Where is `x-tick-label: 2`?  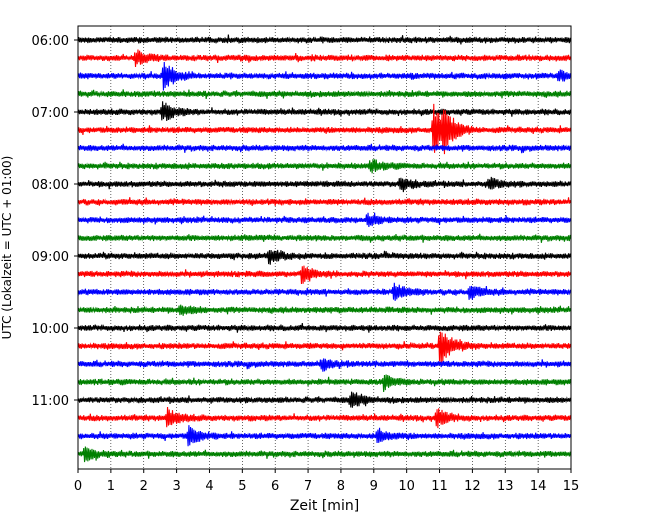
x-tick-label: 2 is located at coordinates (144, 486).